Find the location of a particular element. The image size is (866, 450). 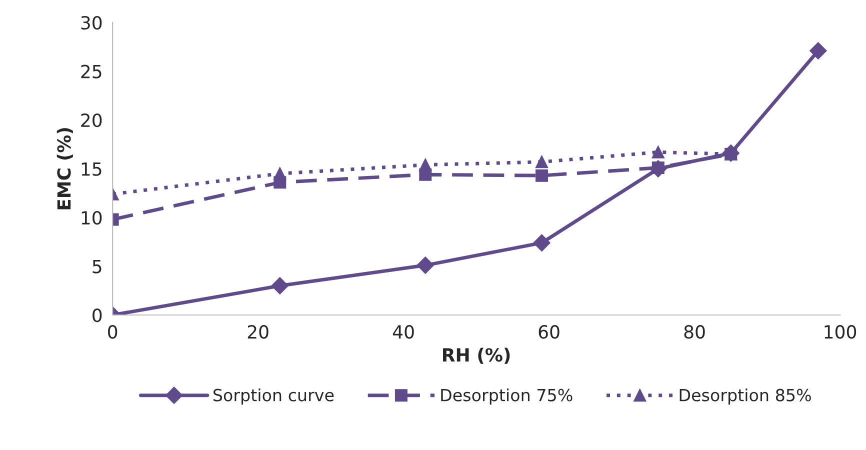

y-tick-label: 10 is located at coordinates (92, 217).